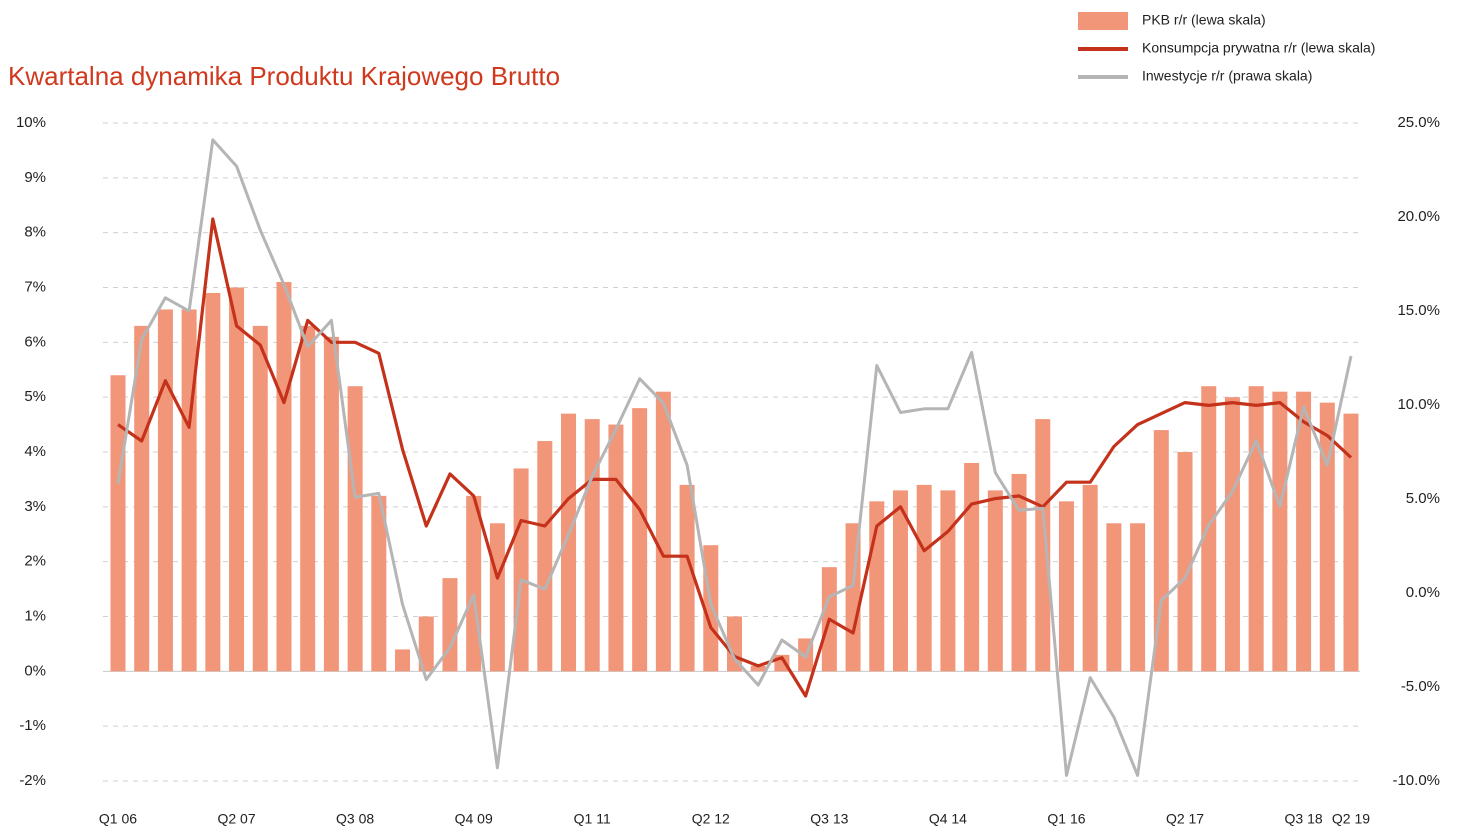 The height and width of the screenshot is (829, 1463). Describe the element at coordinates (948, 819) in the screenshot. I see `x-tick-label: Q4 14` at that location.